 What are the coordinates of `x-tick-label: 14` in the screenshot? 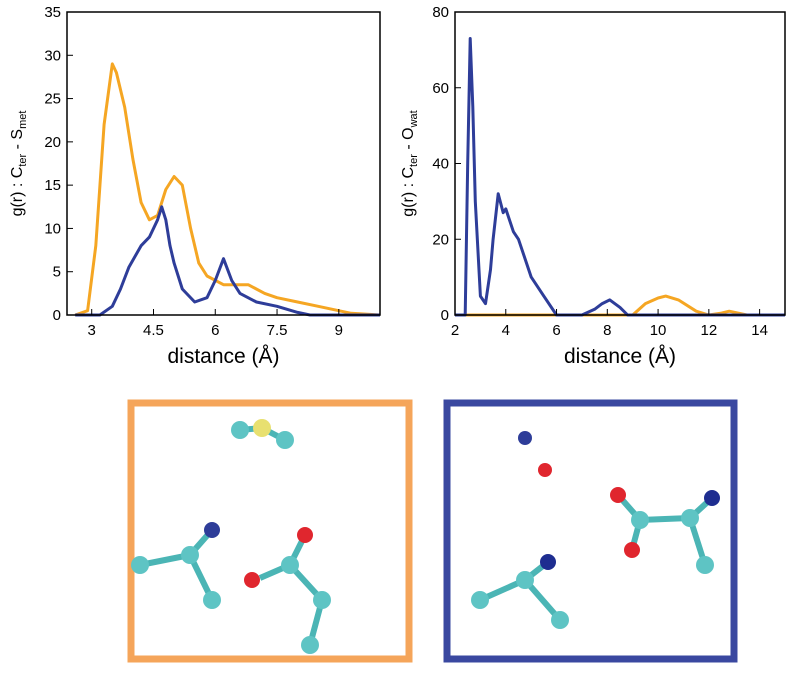 It's located at (759, 330).